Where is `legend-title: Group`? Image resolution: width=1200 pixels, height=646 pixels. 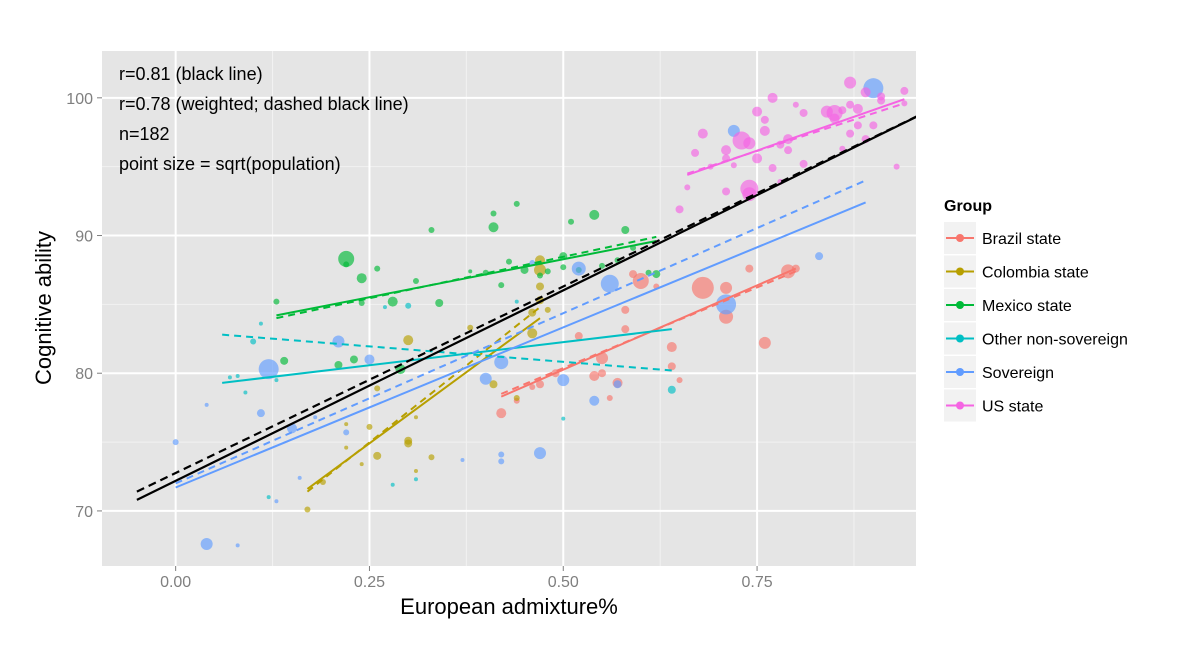 legend-title: Group is located at coordinates (968, 206).